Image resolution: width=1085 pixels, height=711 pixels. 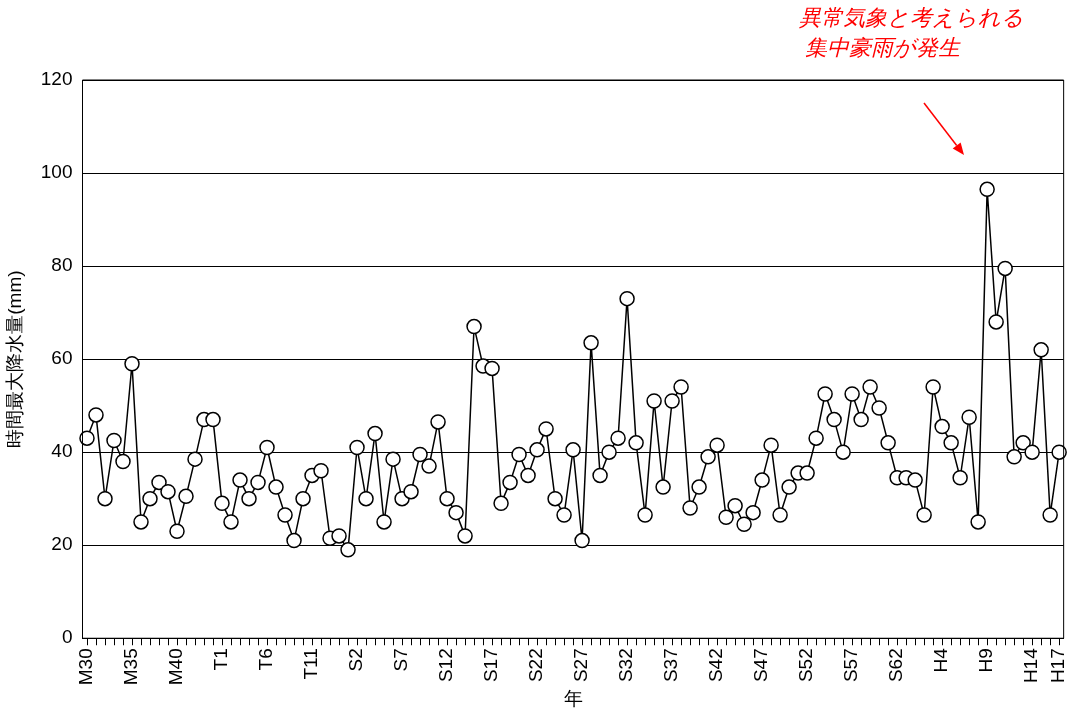 What do you see at coordinates (581, 665) in the screenshot?
I see `x-tick-label: S27` at bounding box center [581, 665].